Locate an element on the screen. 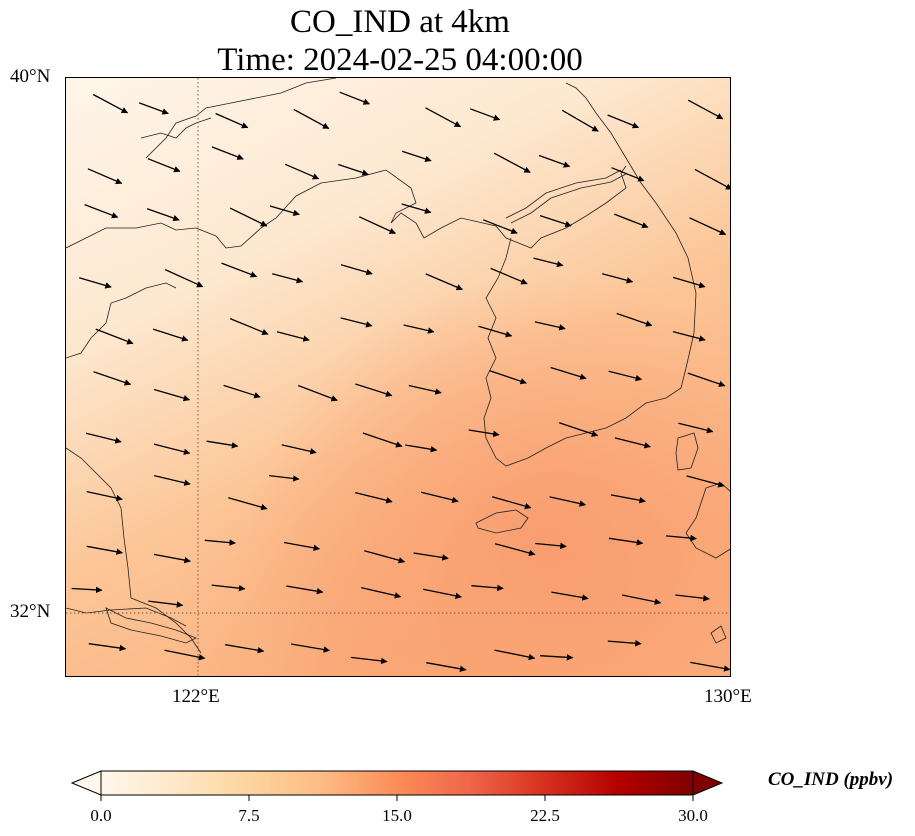 This screenshot has width=915, height=836. lon-label-130e: 130°E is located at coordinates (728, 696).